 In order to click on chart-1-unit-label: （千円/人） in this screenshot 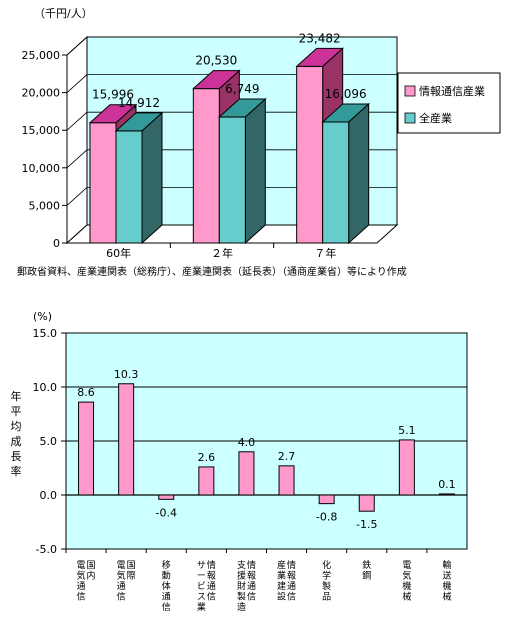, I will do `click(63, 13)`.